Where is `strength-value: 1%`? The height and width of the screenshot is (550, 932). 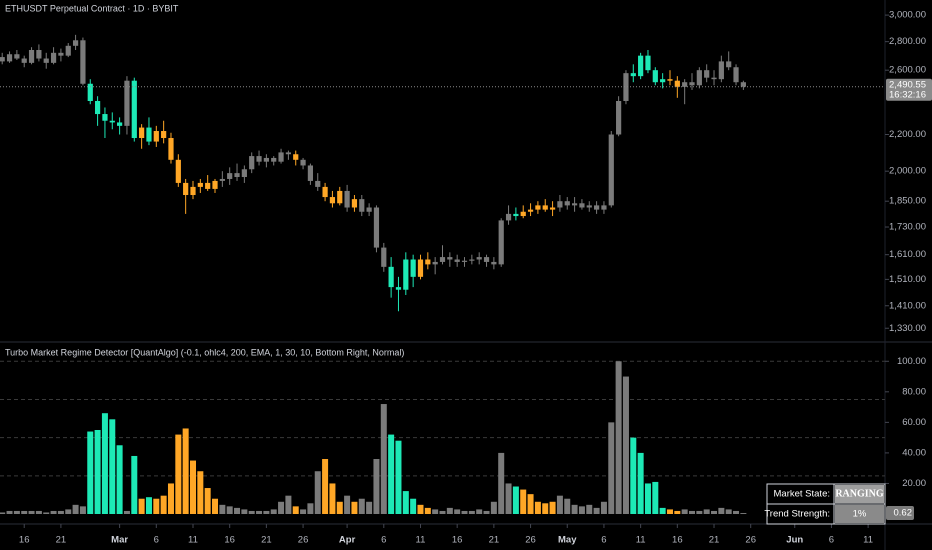
strength-value: 1% is located at coordinates (860, 514).